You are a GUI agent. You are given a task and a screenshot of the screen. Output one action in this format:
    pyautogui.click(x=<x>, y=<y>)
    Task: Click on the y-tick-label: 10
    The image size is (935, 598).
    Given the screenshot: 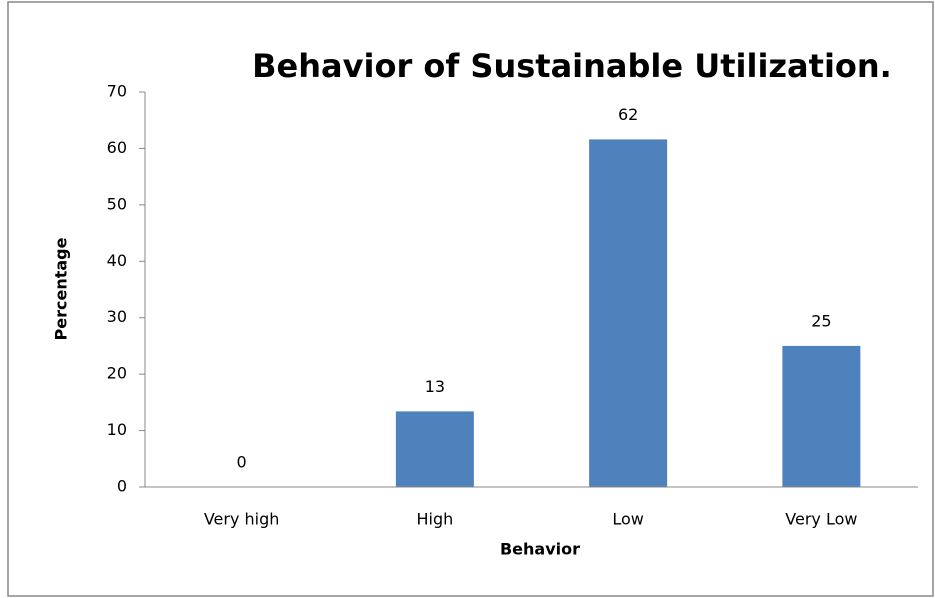 What is the action you would take?
    pyautogui.click(x=117, y=429)
    